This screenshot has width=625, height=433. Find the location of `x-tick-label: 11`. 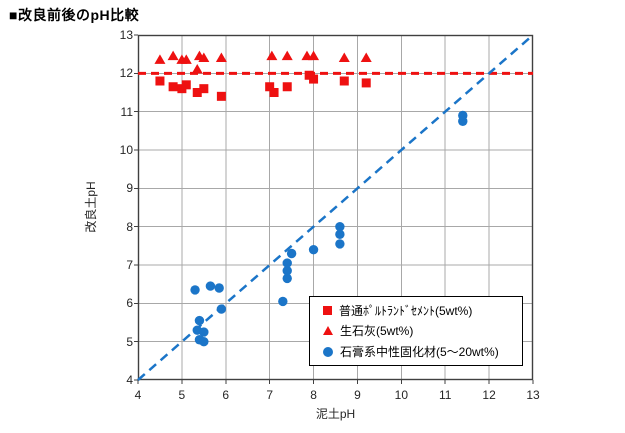

x-tick-label: 11 is located at coordinates (445, 395).